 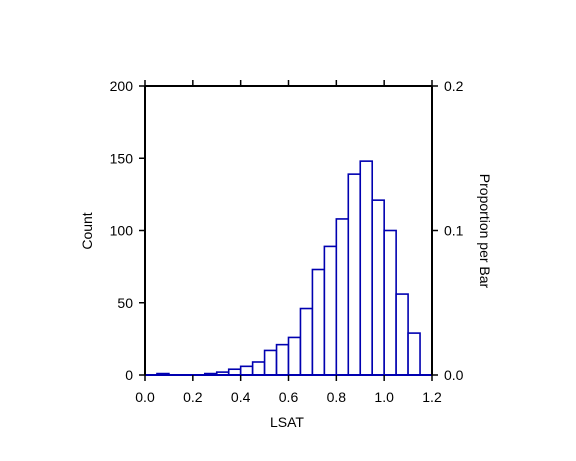 I want to click on y2-tick-label: 0.2, so click(x=454, y=86).